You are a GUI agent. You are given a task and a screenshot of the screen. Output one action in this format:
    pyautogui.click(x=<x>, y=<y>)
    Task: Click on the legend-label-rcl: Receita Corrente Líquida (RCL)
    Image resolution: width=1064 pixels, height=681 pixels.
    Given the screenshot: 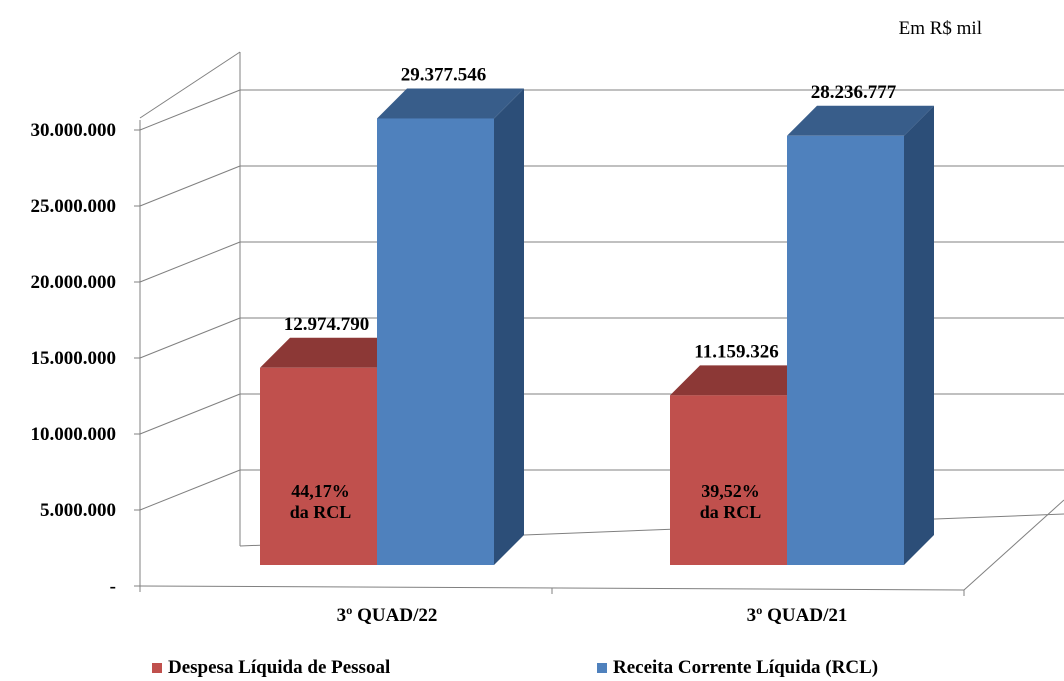 What is the action you would take?
    pyautogui.click(x=746, y=667)
    